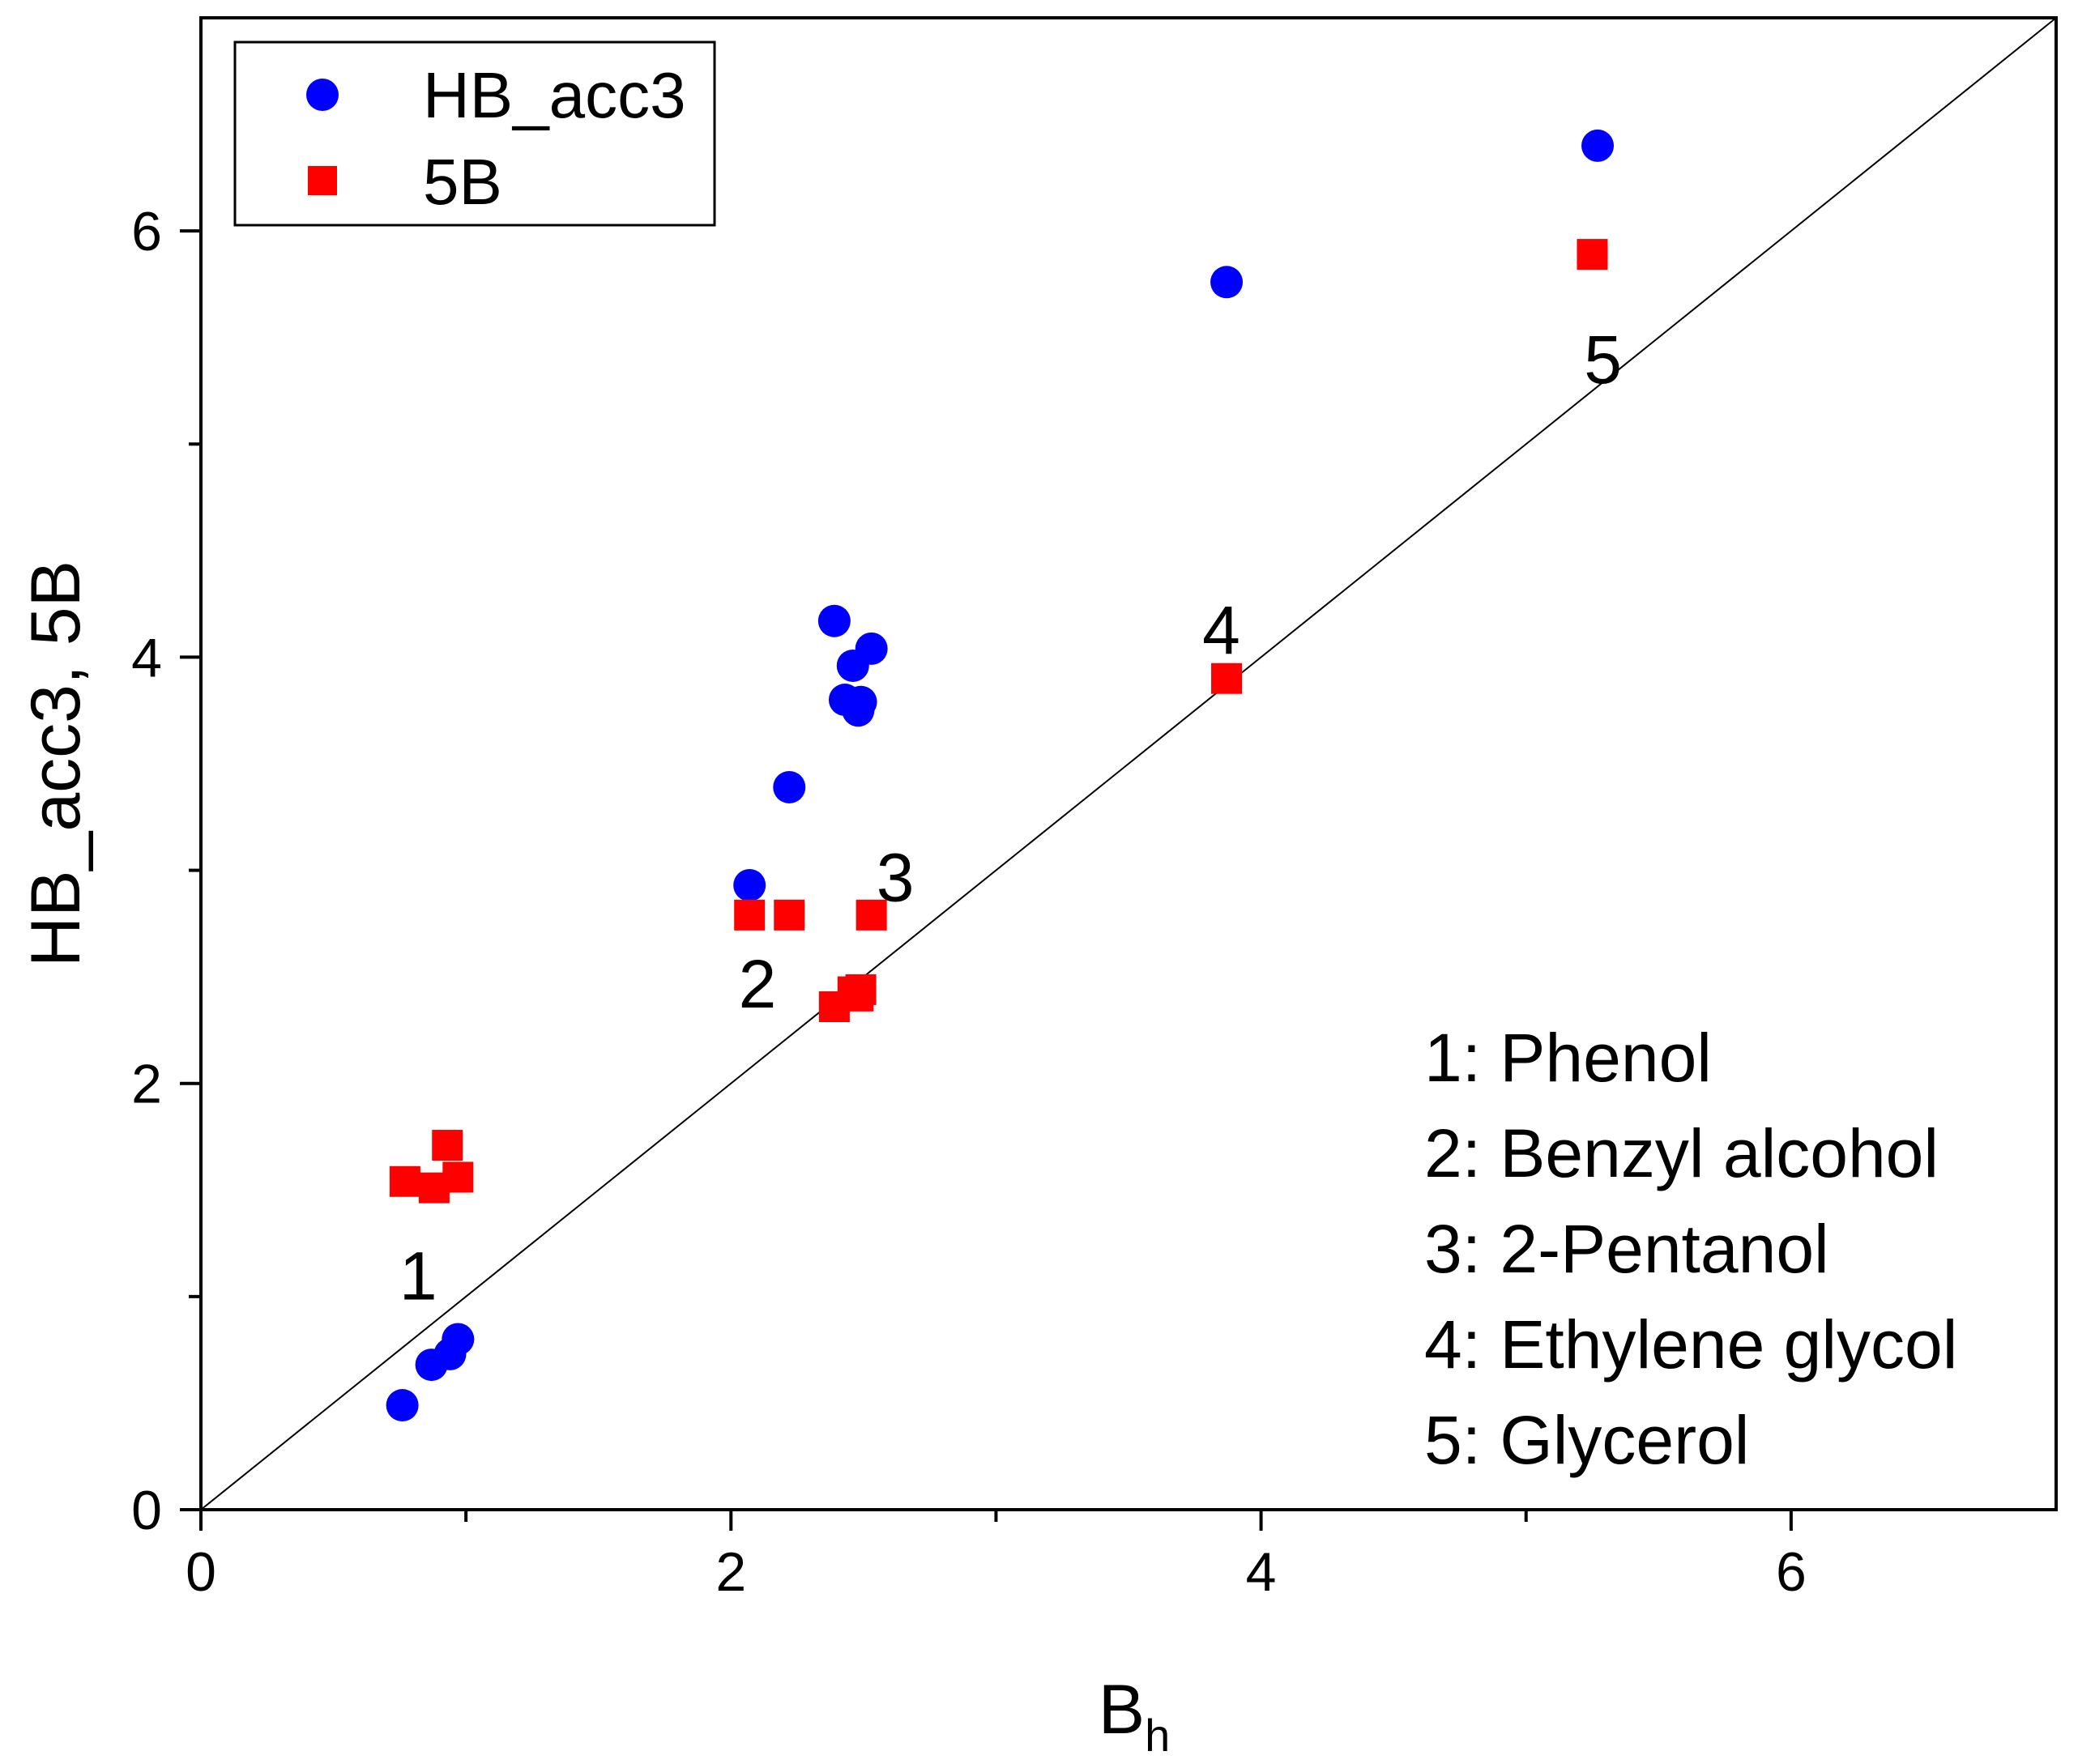  Describe the element at coordinates (146, 1510) in the screenshot. I see `y-tick-label: 0` at that location.